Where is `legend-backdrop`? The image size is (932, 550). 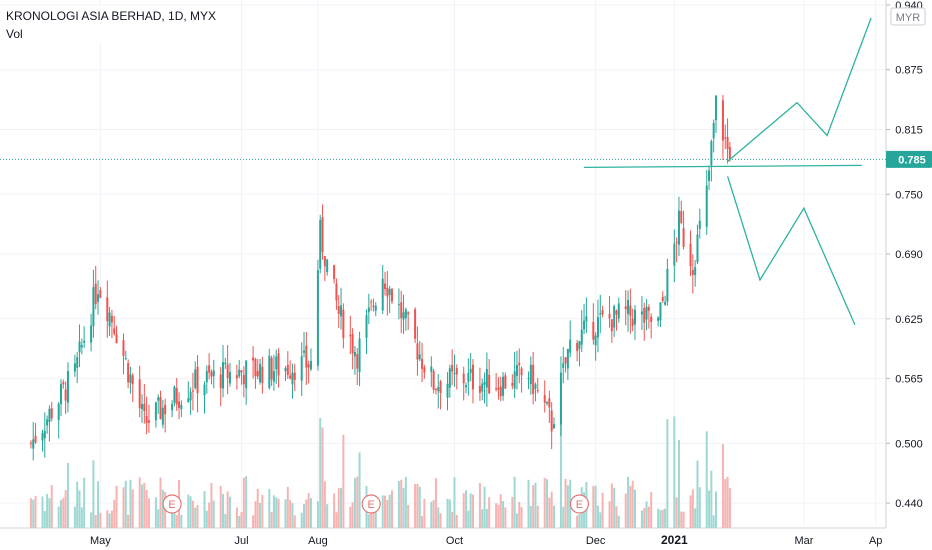 legend-backdrop is located at coordinates (112, 24).